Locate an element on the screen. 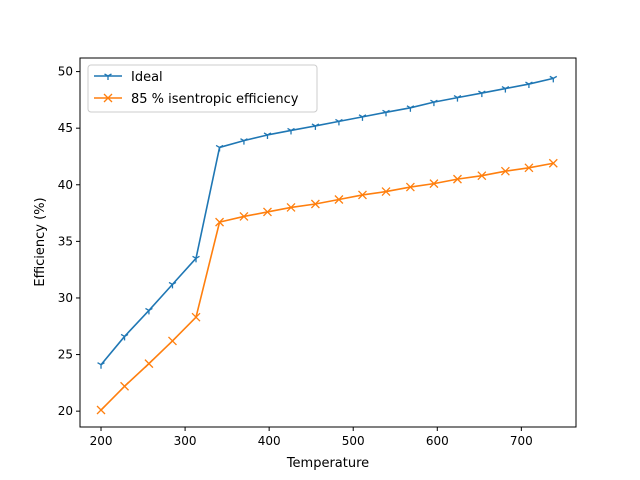  y-tick-label: 35 is located at coordinates (65, 241).